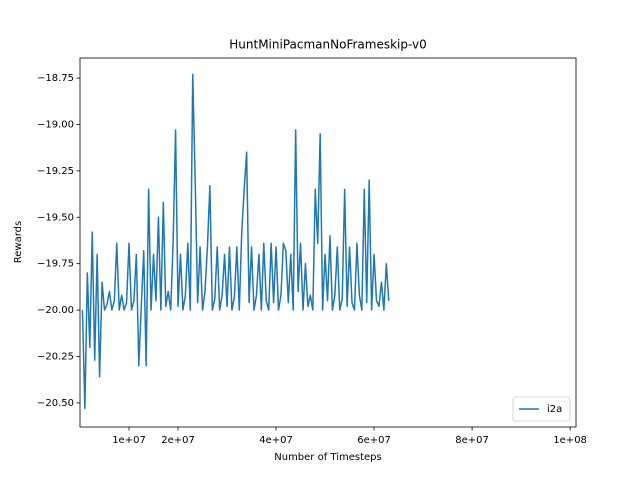  What do you see at coordinates (129, 440) in the screenshot?
I see `x-tick-label: 1e+07` at bounding box center [129, 440].